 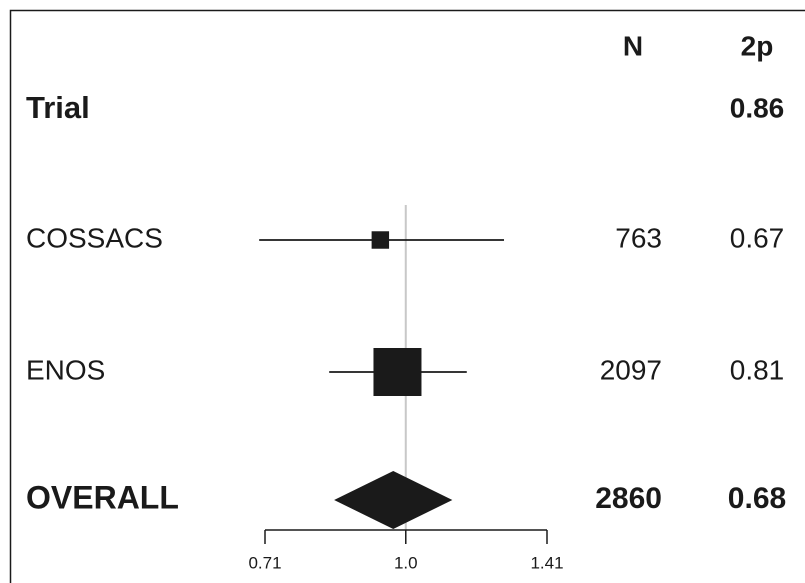 What do you see at coordinates (94, 237) in the screenshot?
I see `row-label: COSSACS` at bounding box center [94, 237].